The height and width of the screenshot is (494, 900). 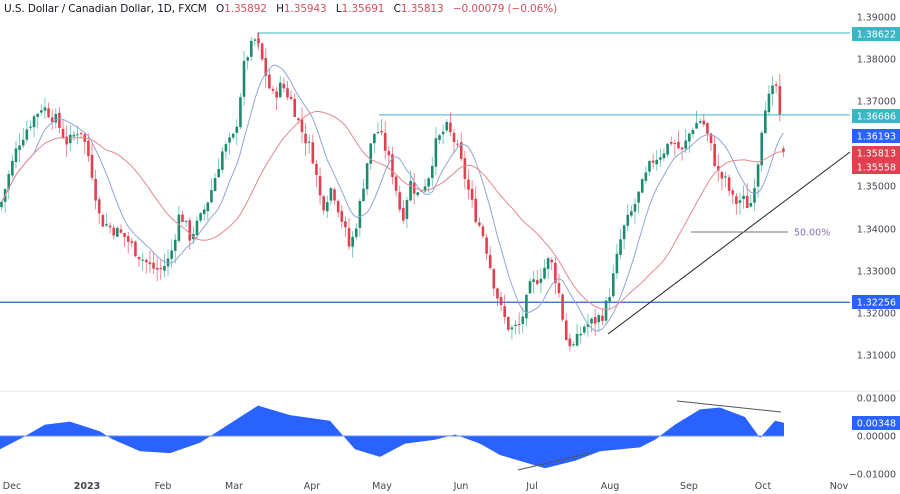 What do you see at coordinates (461, 486) in the screenshot?
I see `time-tick-label: Jun` at bounding box center [461, 486].